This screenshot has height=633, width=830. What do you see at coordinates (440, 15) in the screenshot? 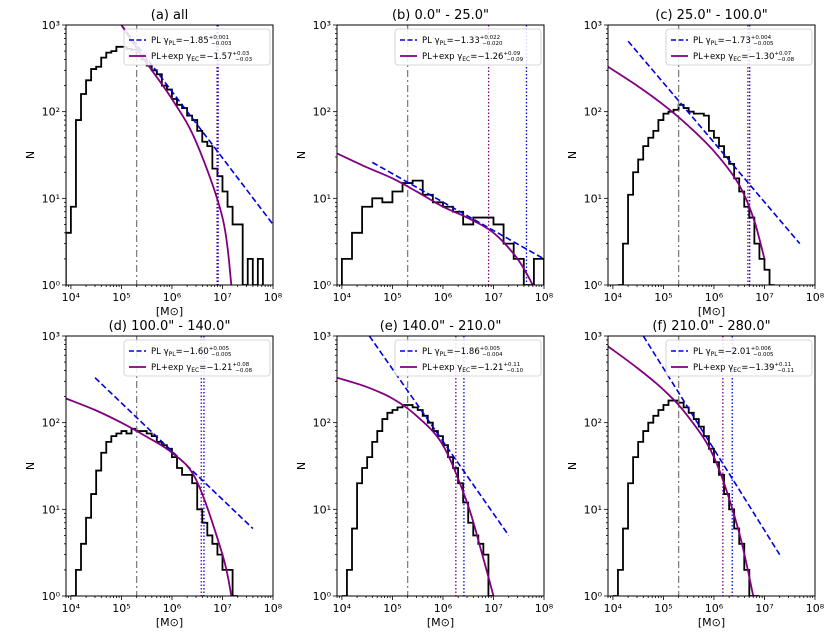
I see `panel-title: (b) 0.0" - 25.0"` at bounding box center [440, 15].